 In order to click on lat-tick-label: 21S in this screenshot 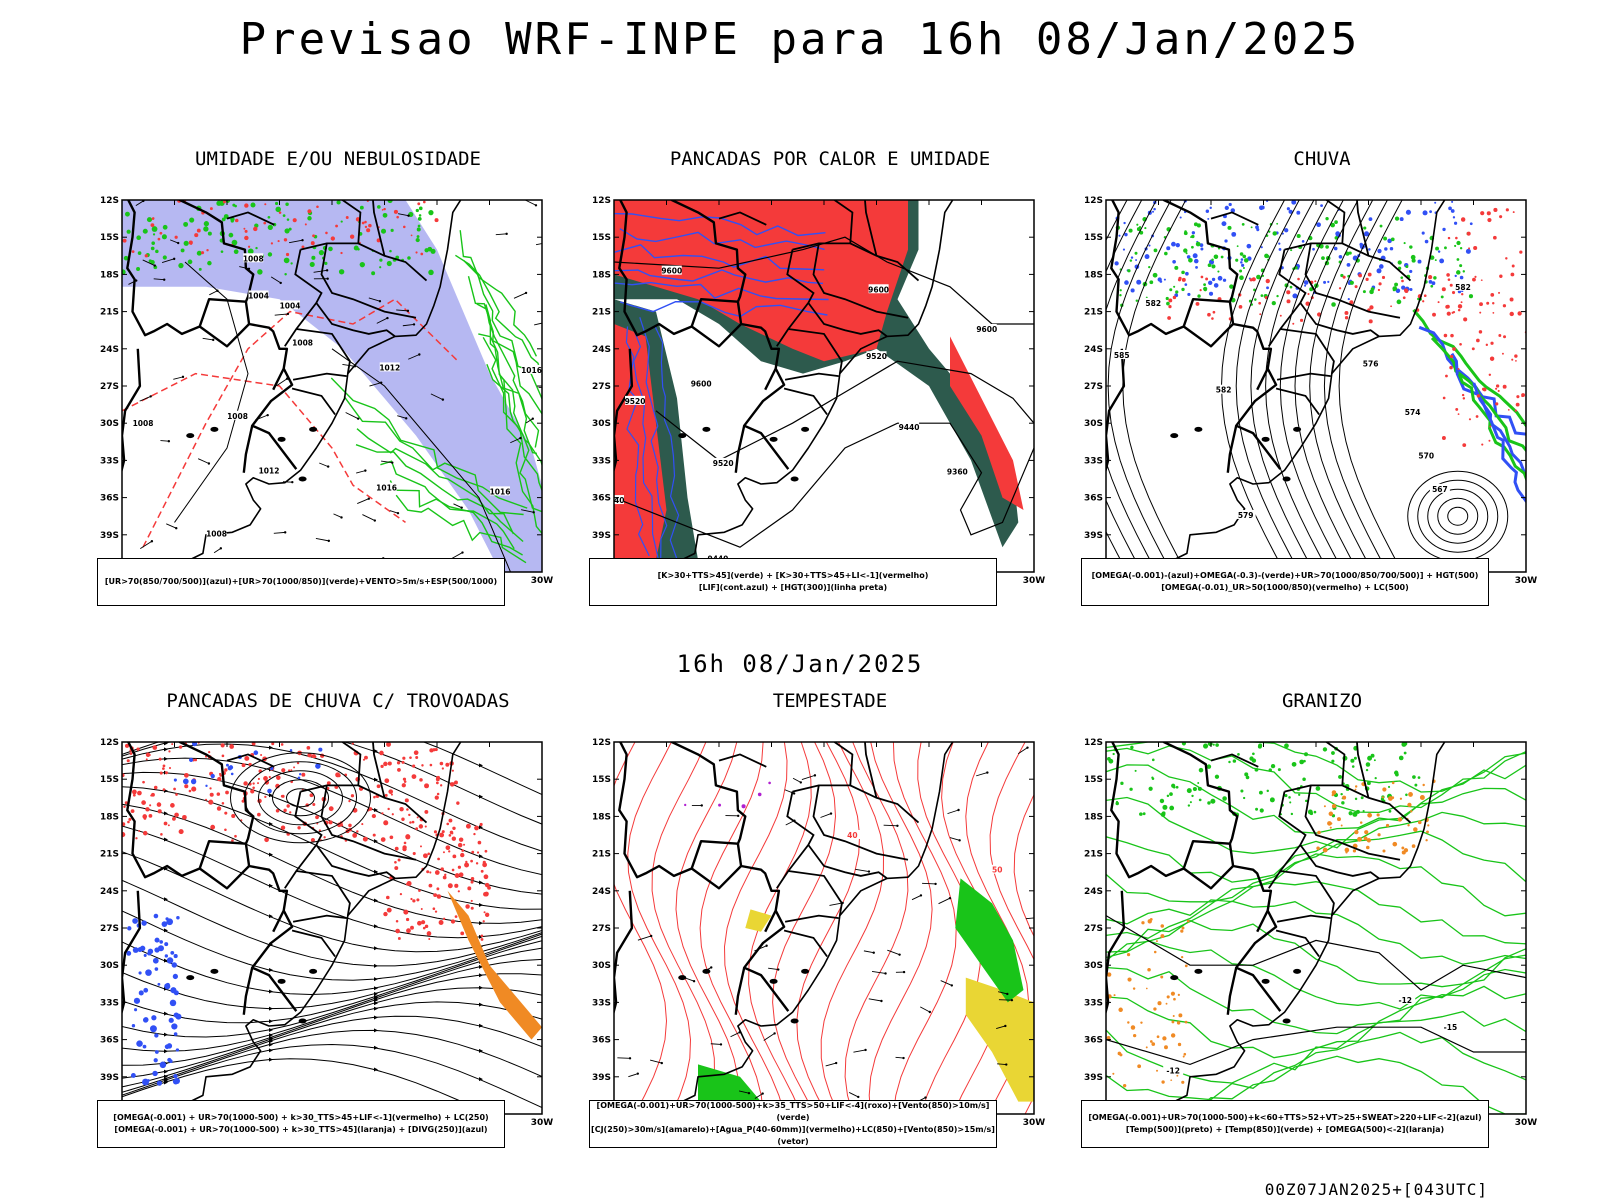, I will do `click(601, 855)`.